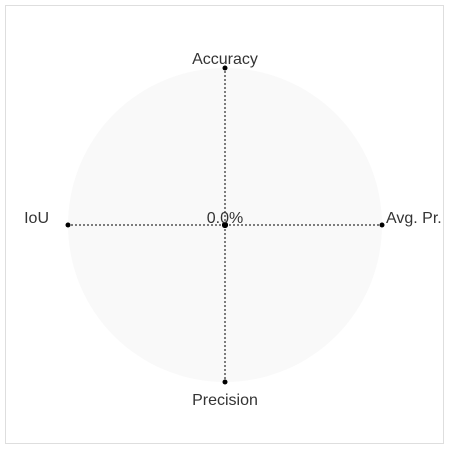 Image resolution: width=450 pixels, height=450 pixels. Describe the element at coordinates (225, 59) in the screenshot. I see `axis-label: Accuracy` at that location.